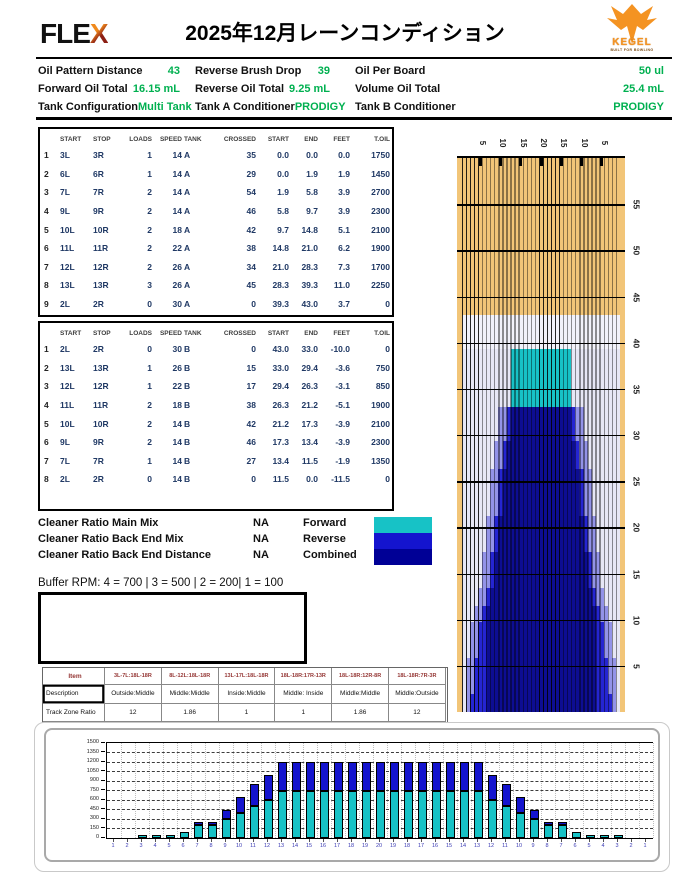  I want to click on load-table-cell: 750, so click(382, 367).